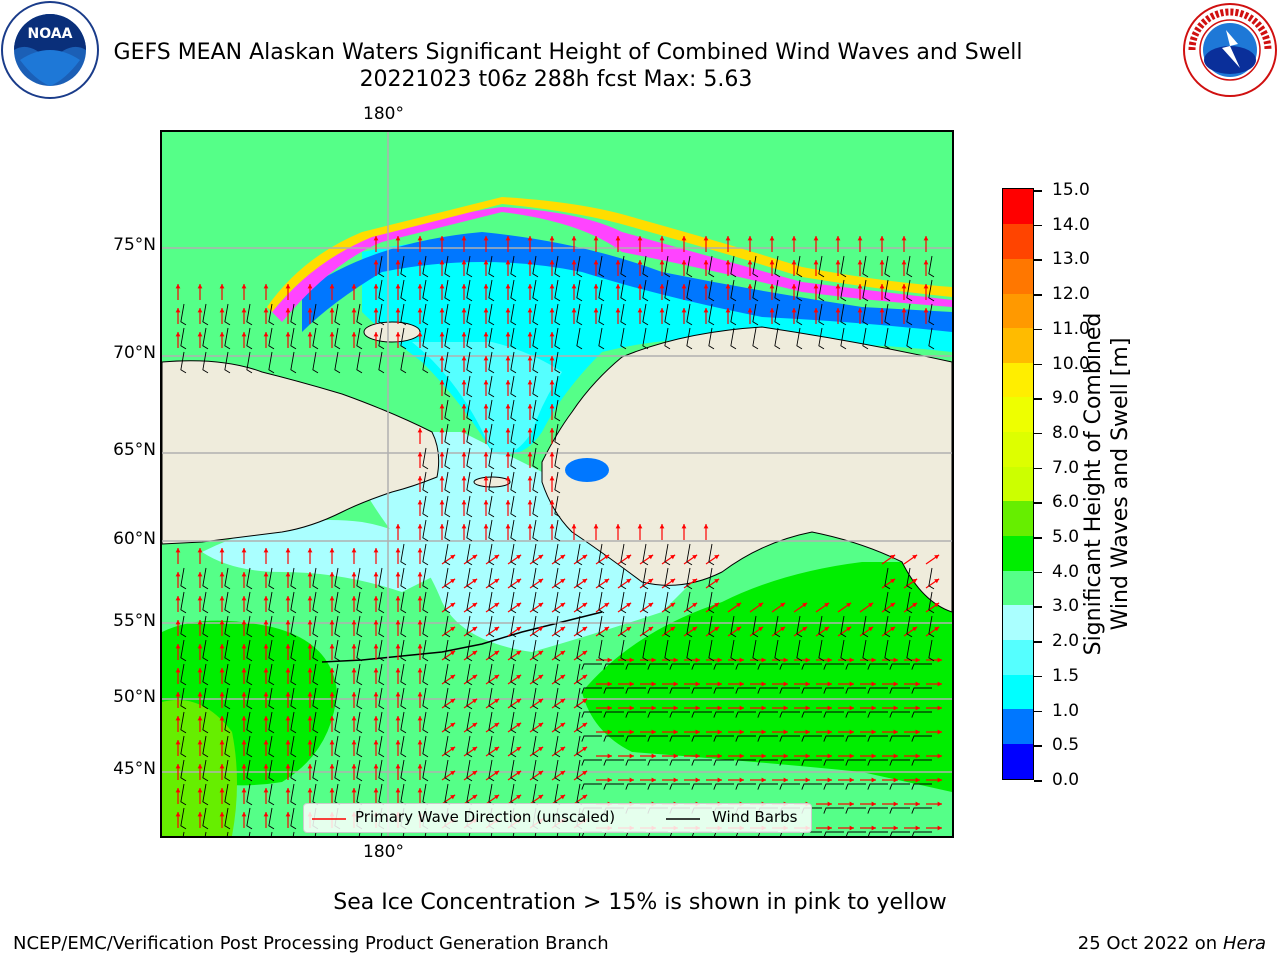 The image size is (1280, 960). What do you see at coordinates (50, 50) in the screenshot?
I see `noaa-logo: NOAA` at bounding box center [50, 50].